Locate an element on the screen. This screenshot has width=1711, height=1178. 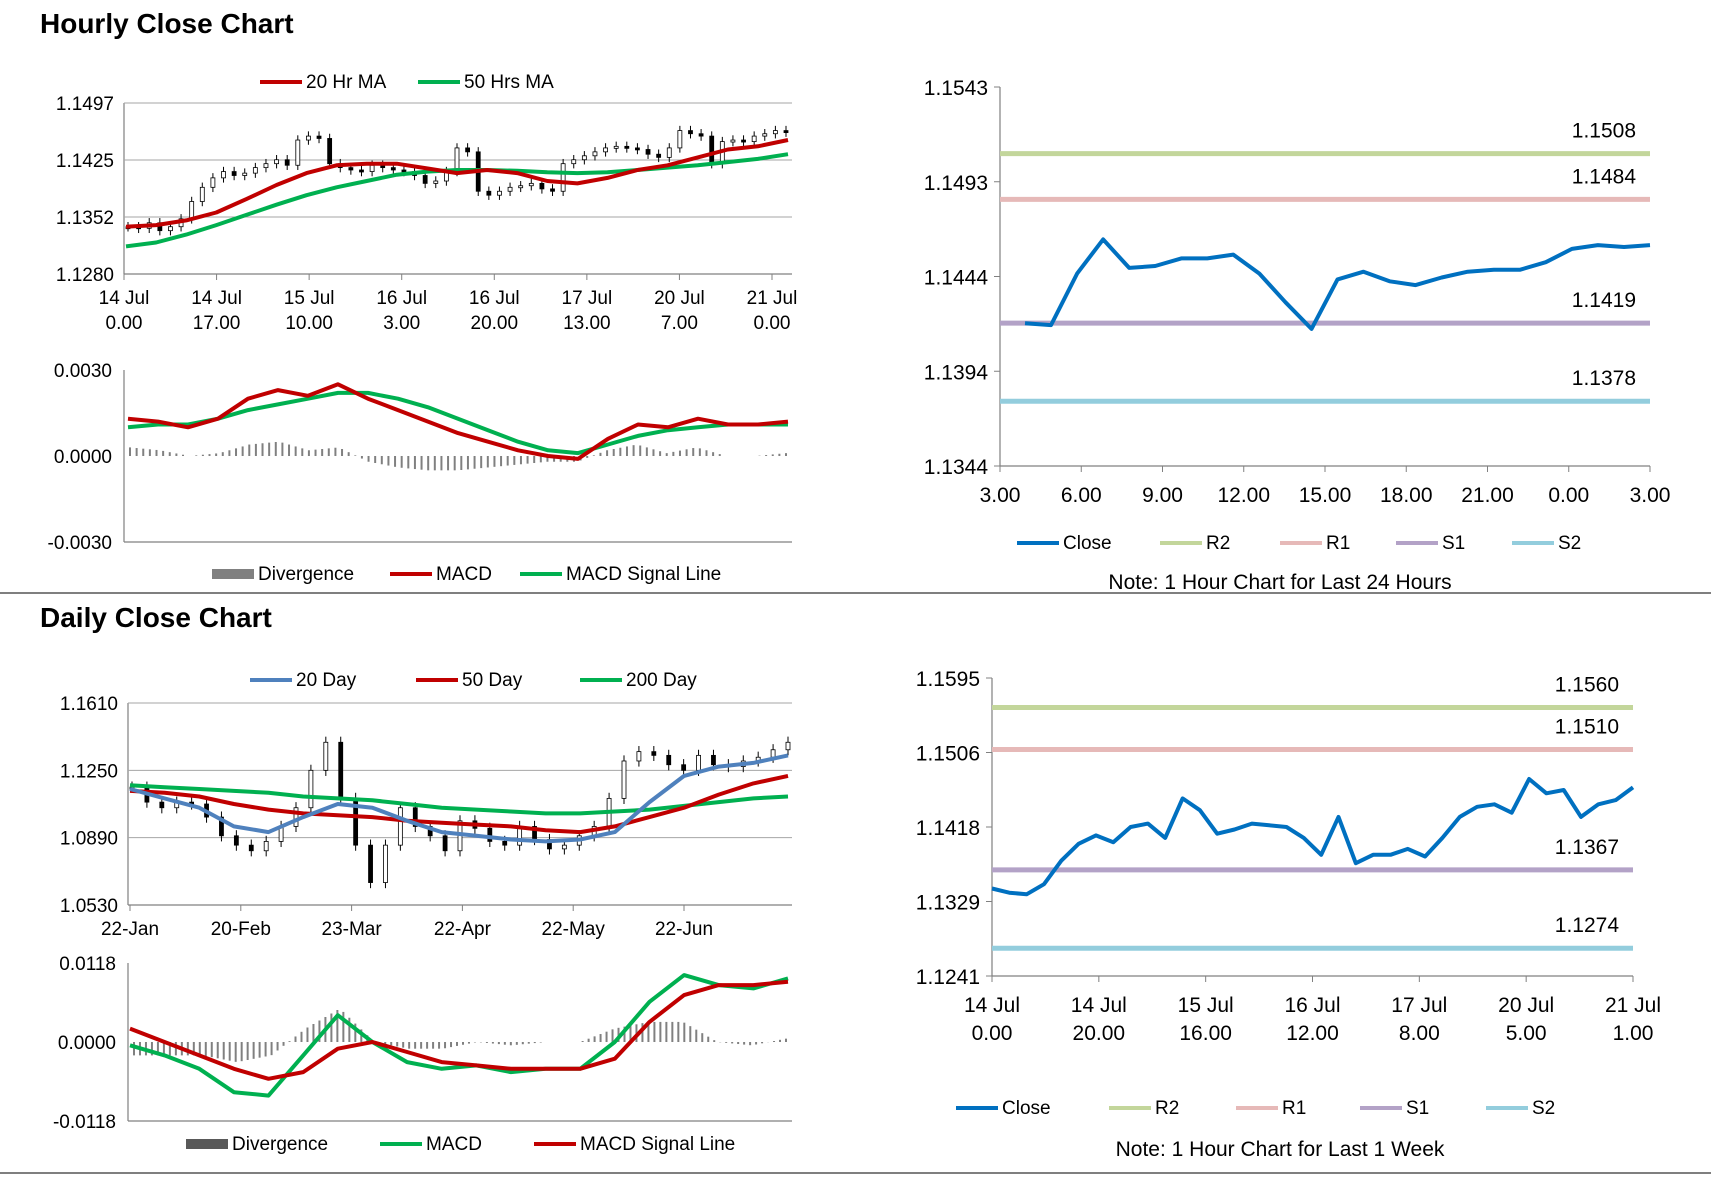
daily-week-y-tick: 1.1595 is located at coordinates (948, 679).